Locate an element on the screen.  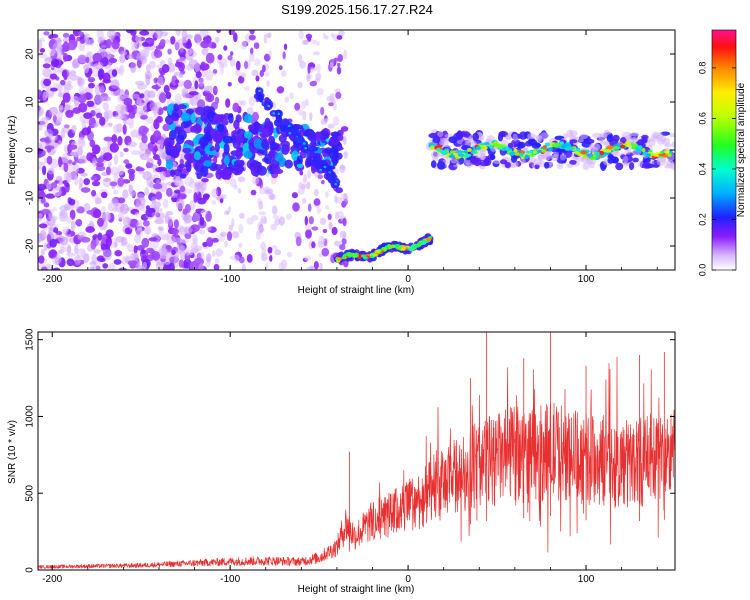
colorbar-tick-label: 0.2 is located at coordinates (702, 219).